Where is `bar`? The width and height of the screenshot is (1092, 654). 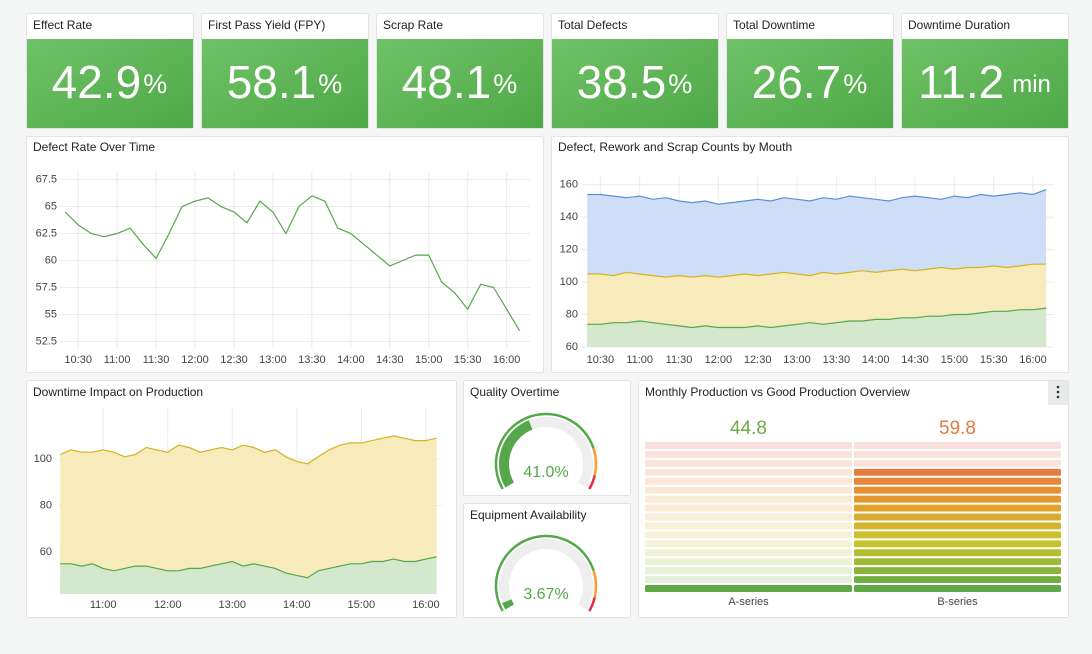
bar is located at coordinates (748, 517).